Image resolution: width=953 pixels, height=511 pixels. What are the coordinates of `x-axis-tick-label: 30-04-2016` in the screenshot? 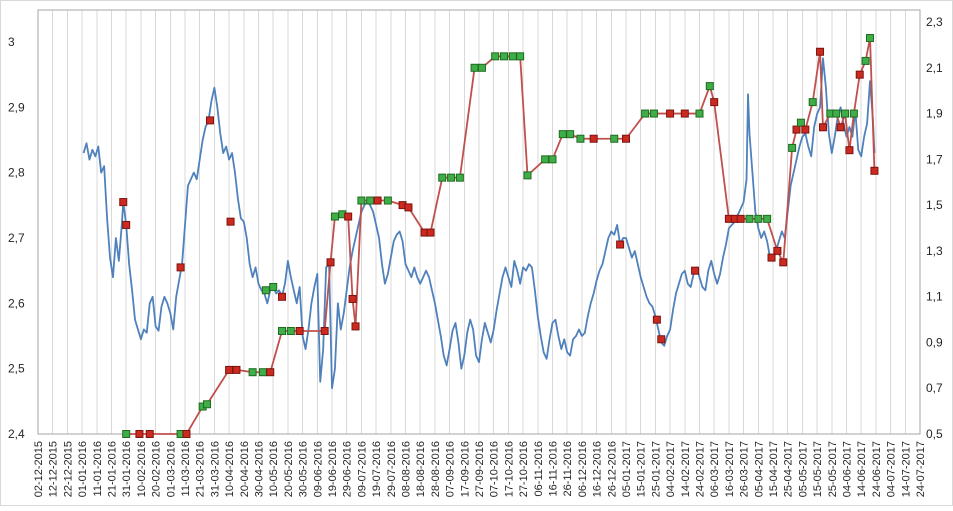 It's located at (260, 469).